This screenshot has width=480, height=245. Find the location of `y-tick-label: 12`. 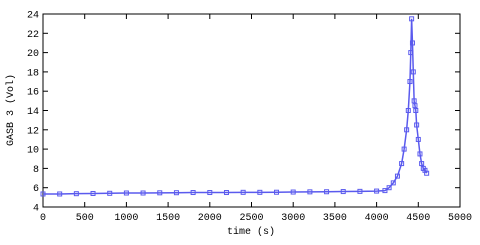

y-tick-label: 12 is located at coordinates (33, 131).